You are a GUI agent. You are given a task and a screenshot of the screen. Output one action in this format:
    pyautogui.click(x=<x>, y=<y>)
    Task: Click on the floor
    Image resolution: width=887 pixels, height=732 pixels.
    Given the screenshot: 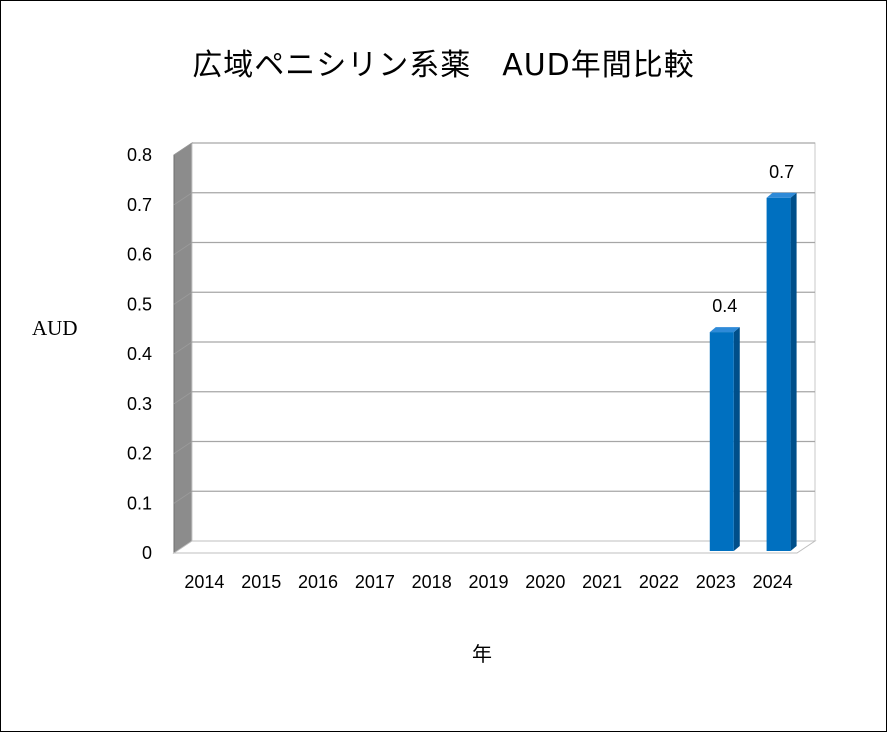 What is the action you would take?
    pyautogui.click(x=494, y=547)
    